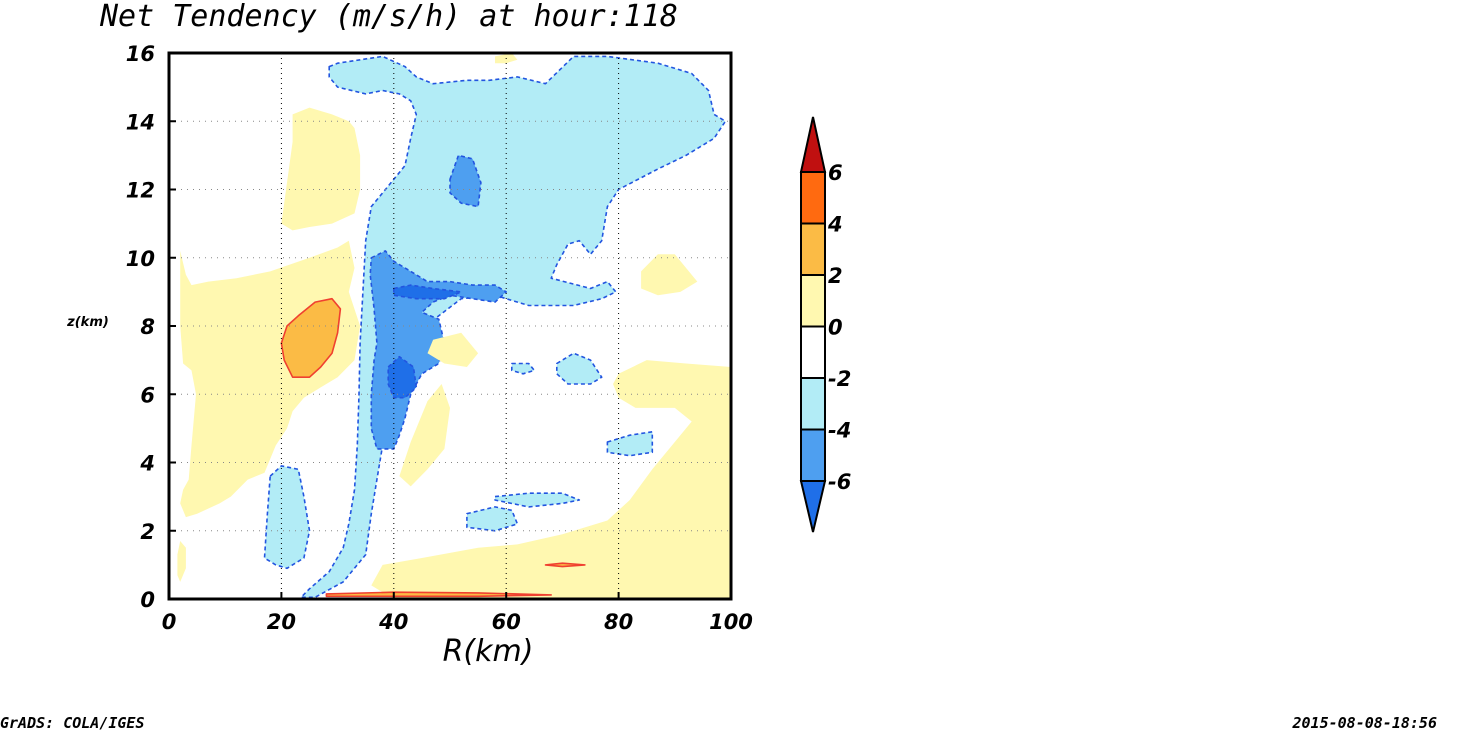 This screenshot has height=735, width=1464. Describe the element at coordinates (147, 464) in the screenshot. I see `y-tick-label-2: 4` at that location.